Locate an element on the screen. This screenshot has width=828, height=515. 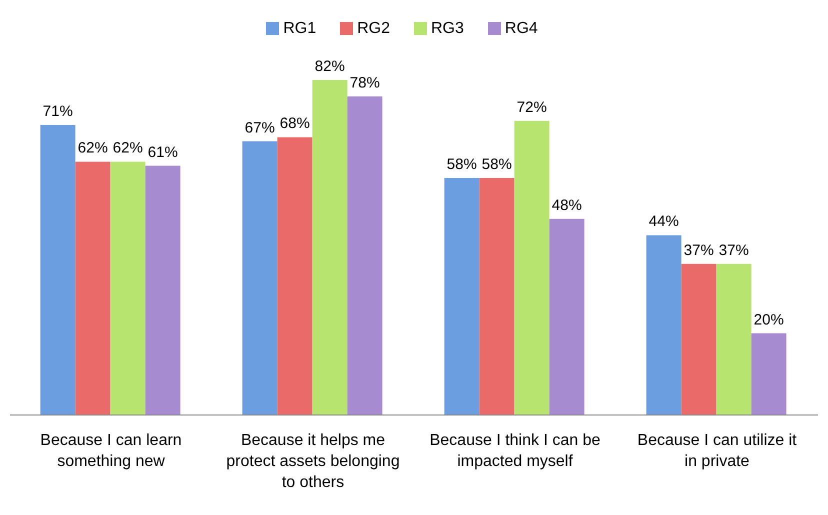
legend-label: RG3 is located at coordinates (447, 28).